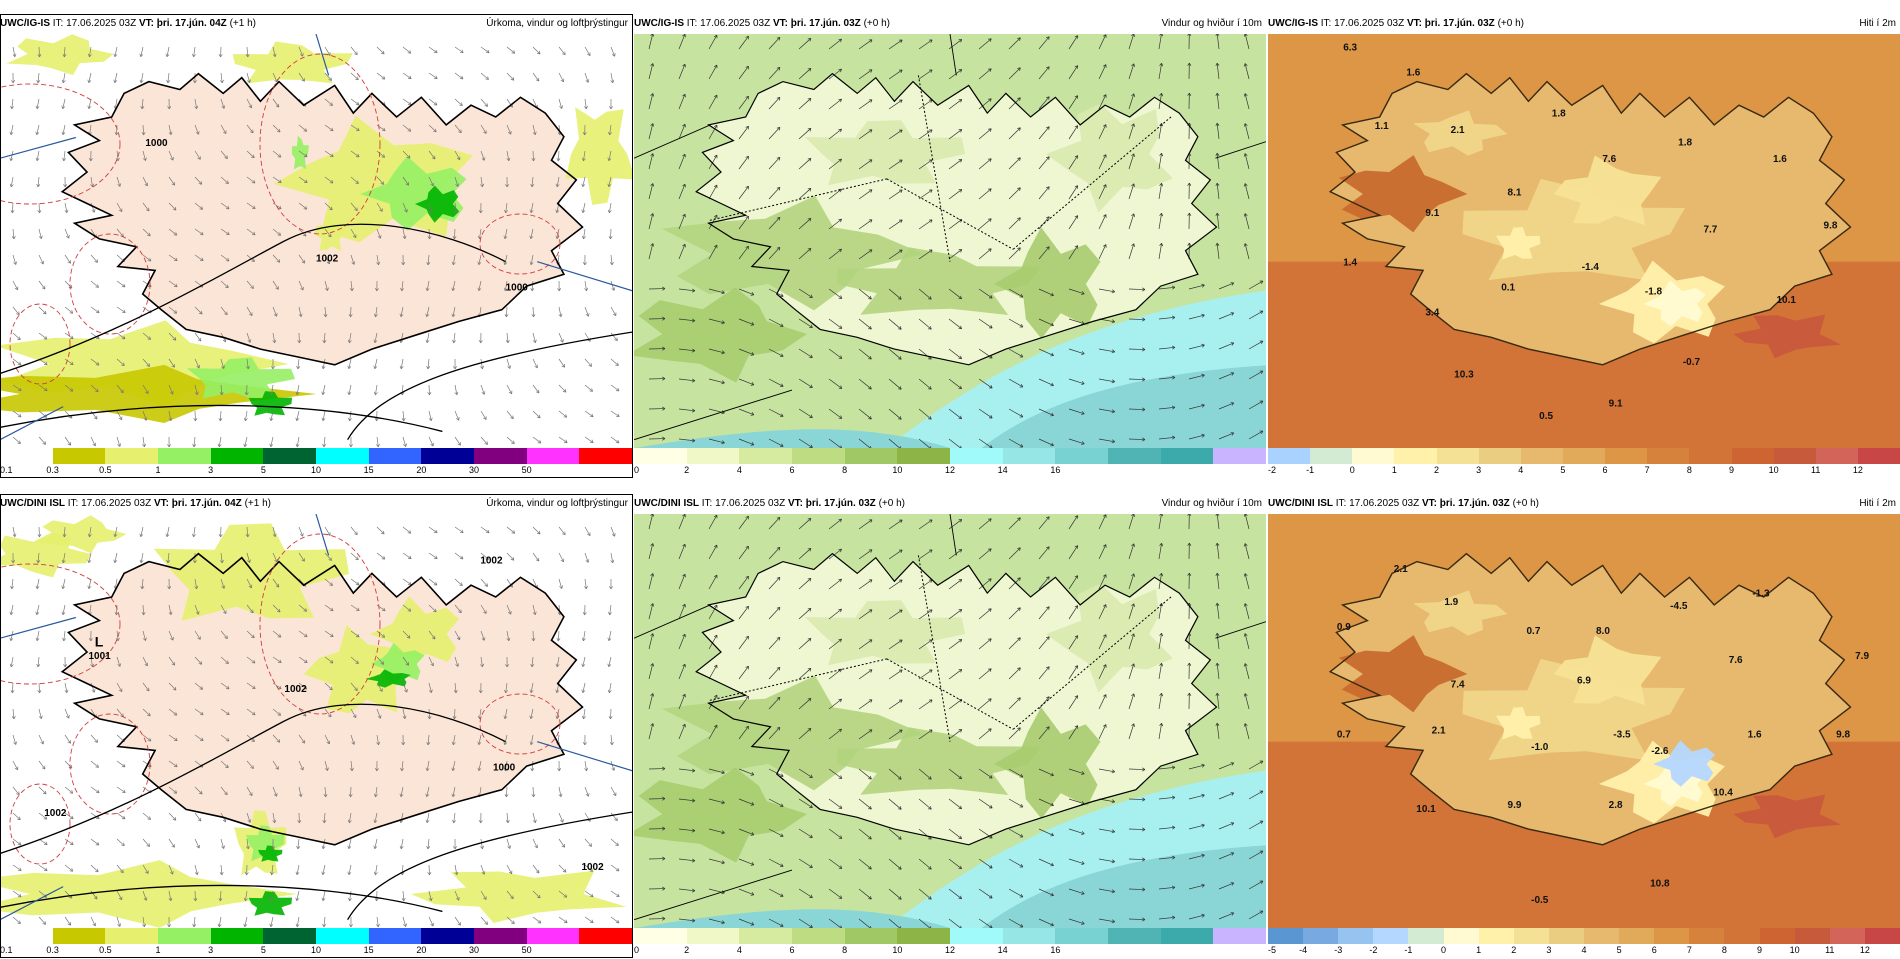 Image resolution: width=1900 pixels, height=959 pixels. Describe the element at coordinates (99, 641) in the screenshot. I see `low-pressure-marker: L` at that location.